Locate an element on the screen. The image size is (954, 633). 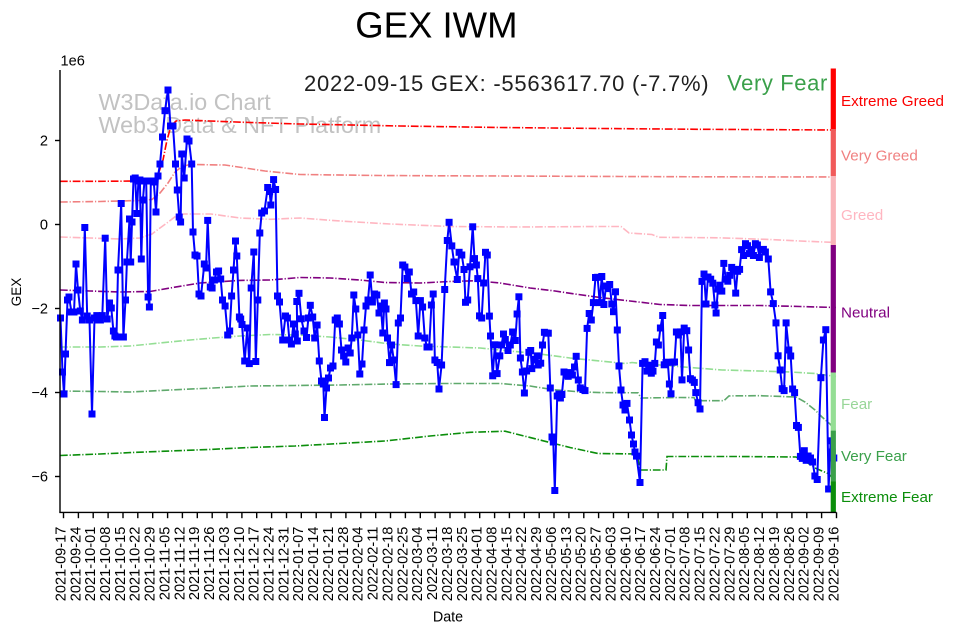
svg-text: Extreme Greed is located at coordinates (892, 101).